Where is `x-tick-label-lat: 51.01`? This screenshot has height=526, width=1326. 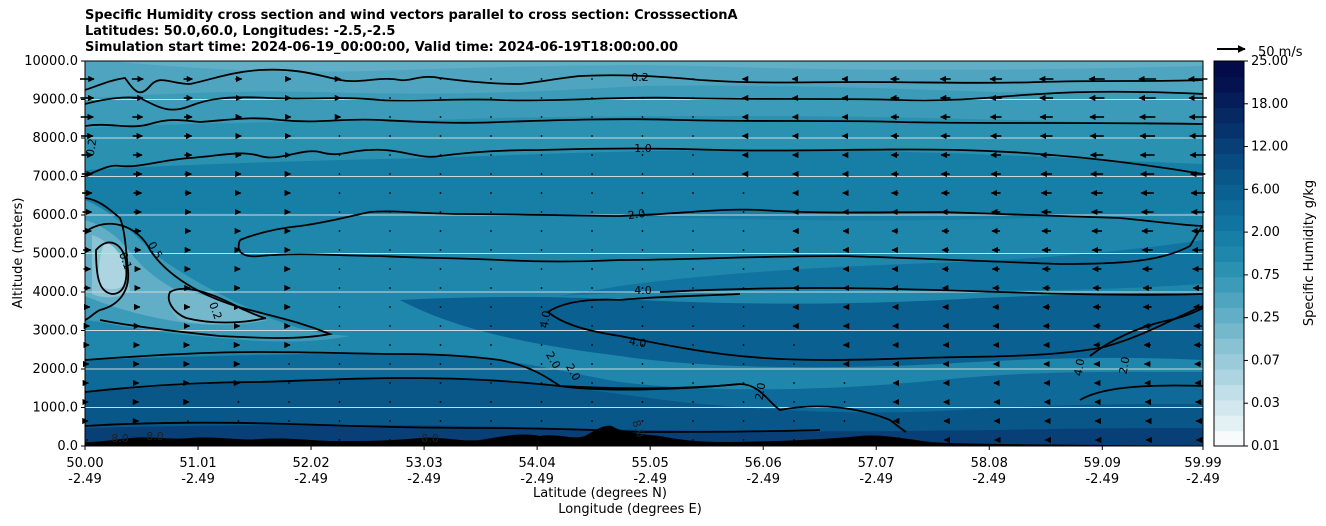 x-tick-label-lat: 51.01 is located at coordinates (197, 463).